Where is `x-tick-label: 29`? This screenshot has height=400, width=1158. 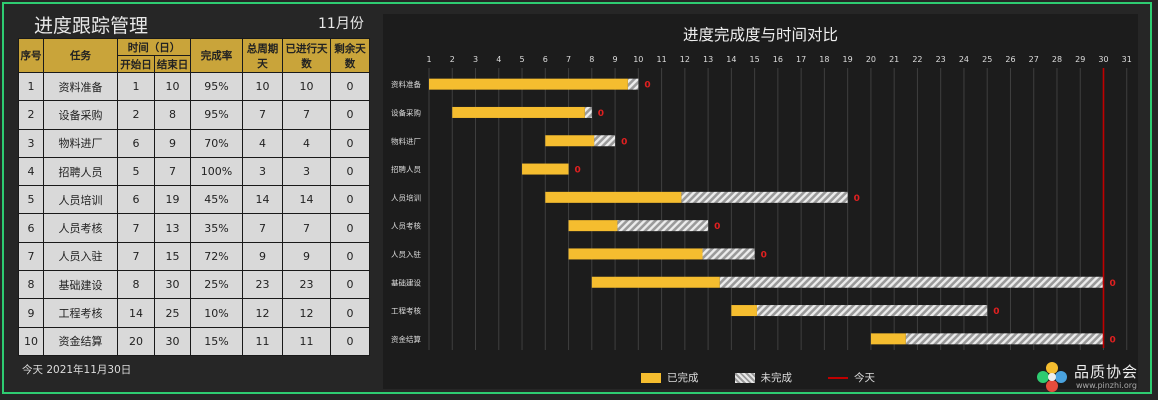
x-tick-label: 29 is located at coordinates (1080, 59).